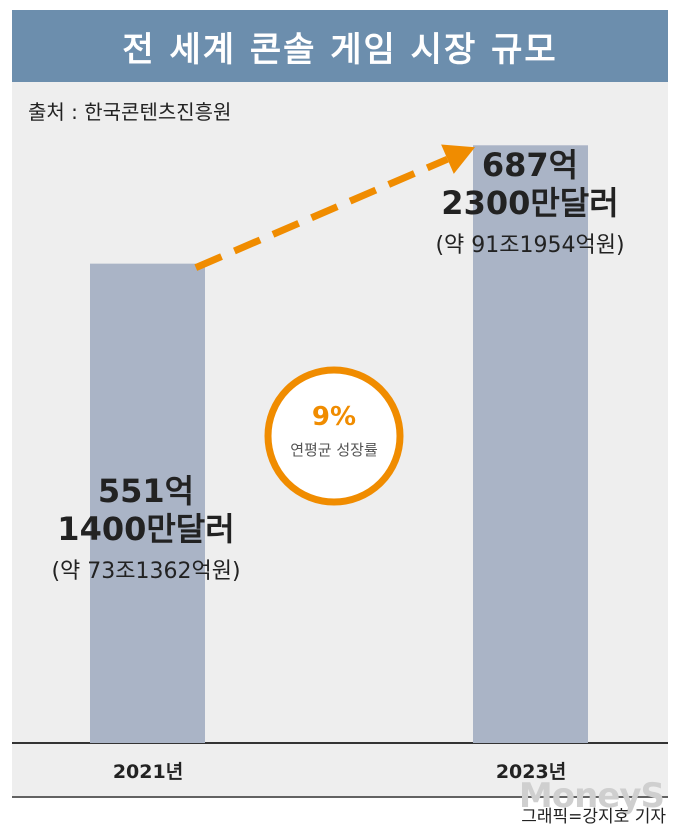 This screenshot has height=838, width=680. What do you see at coordinates (529, 203) in the screenshot?
I see `data-label-2023-line2: 2300만달러` at bounding box center [529, 203].